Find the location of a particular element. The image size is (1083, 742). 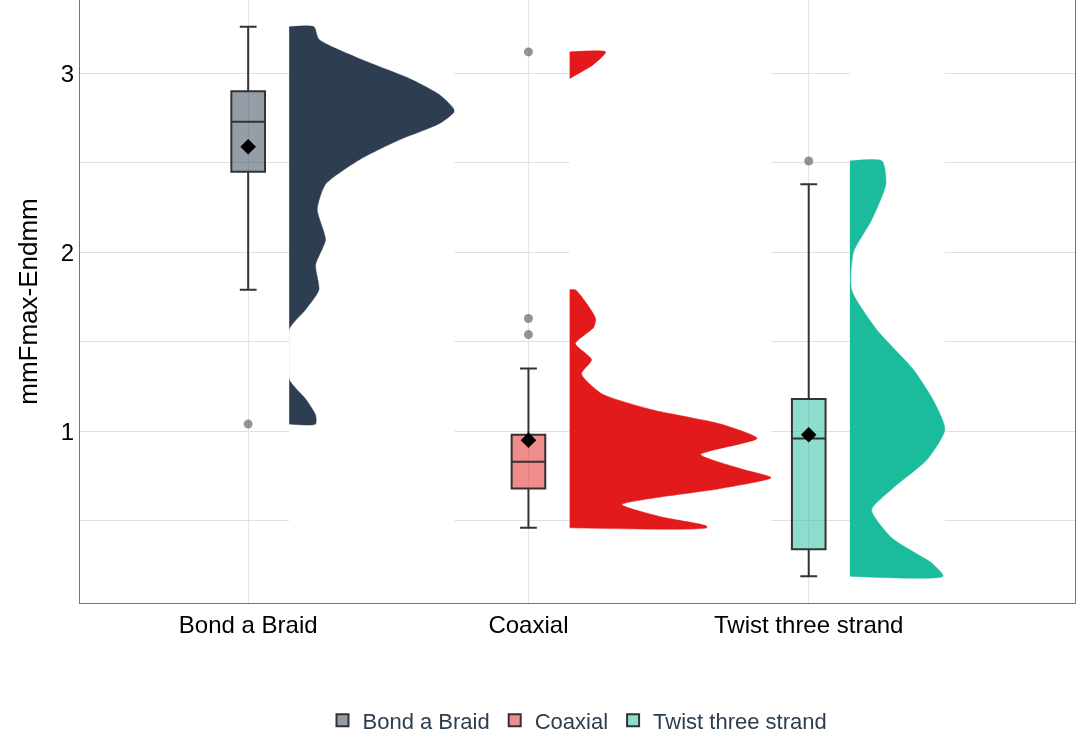

y-tick-label: 1 is located at coordinates (67, 431).